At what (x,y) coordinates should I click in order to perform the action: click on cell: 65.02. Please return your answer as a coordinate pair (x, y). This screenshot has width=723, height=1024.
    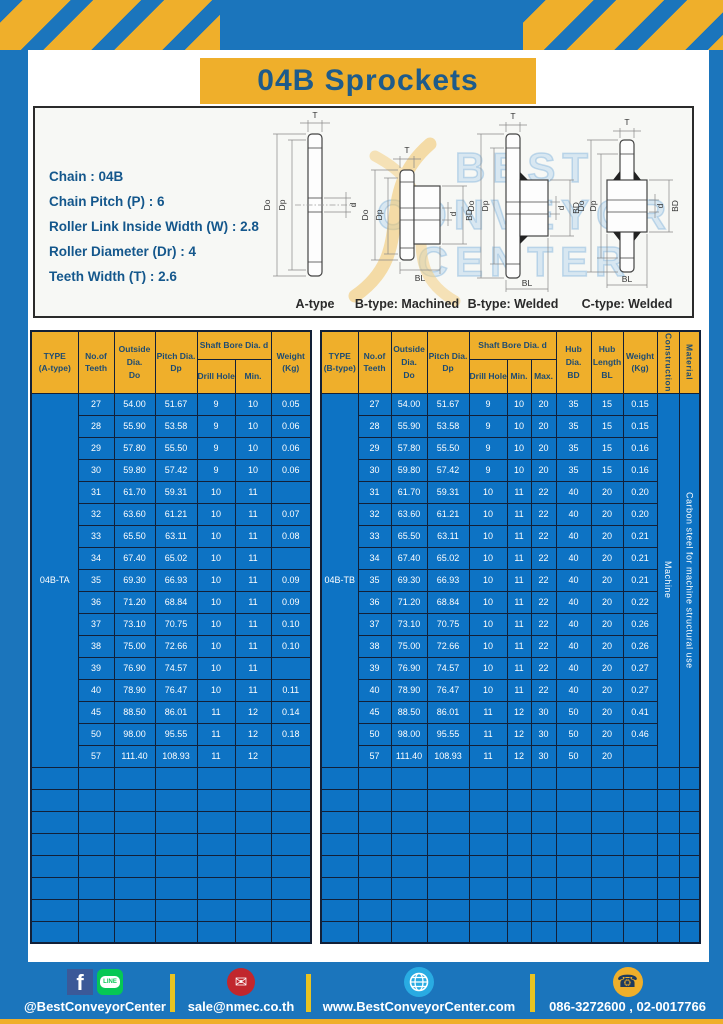
    Looking at the image, I should click on (448, 558).